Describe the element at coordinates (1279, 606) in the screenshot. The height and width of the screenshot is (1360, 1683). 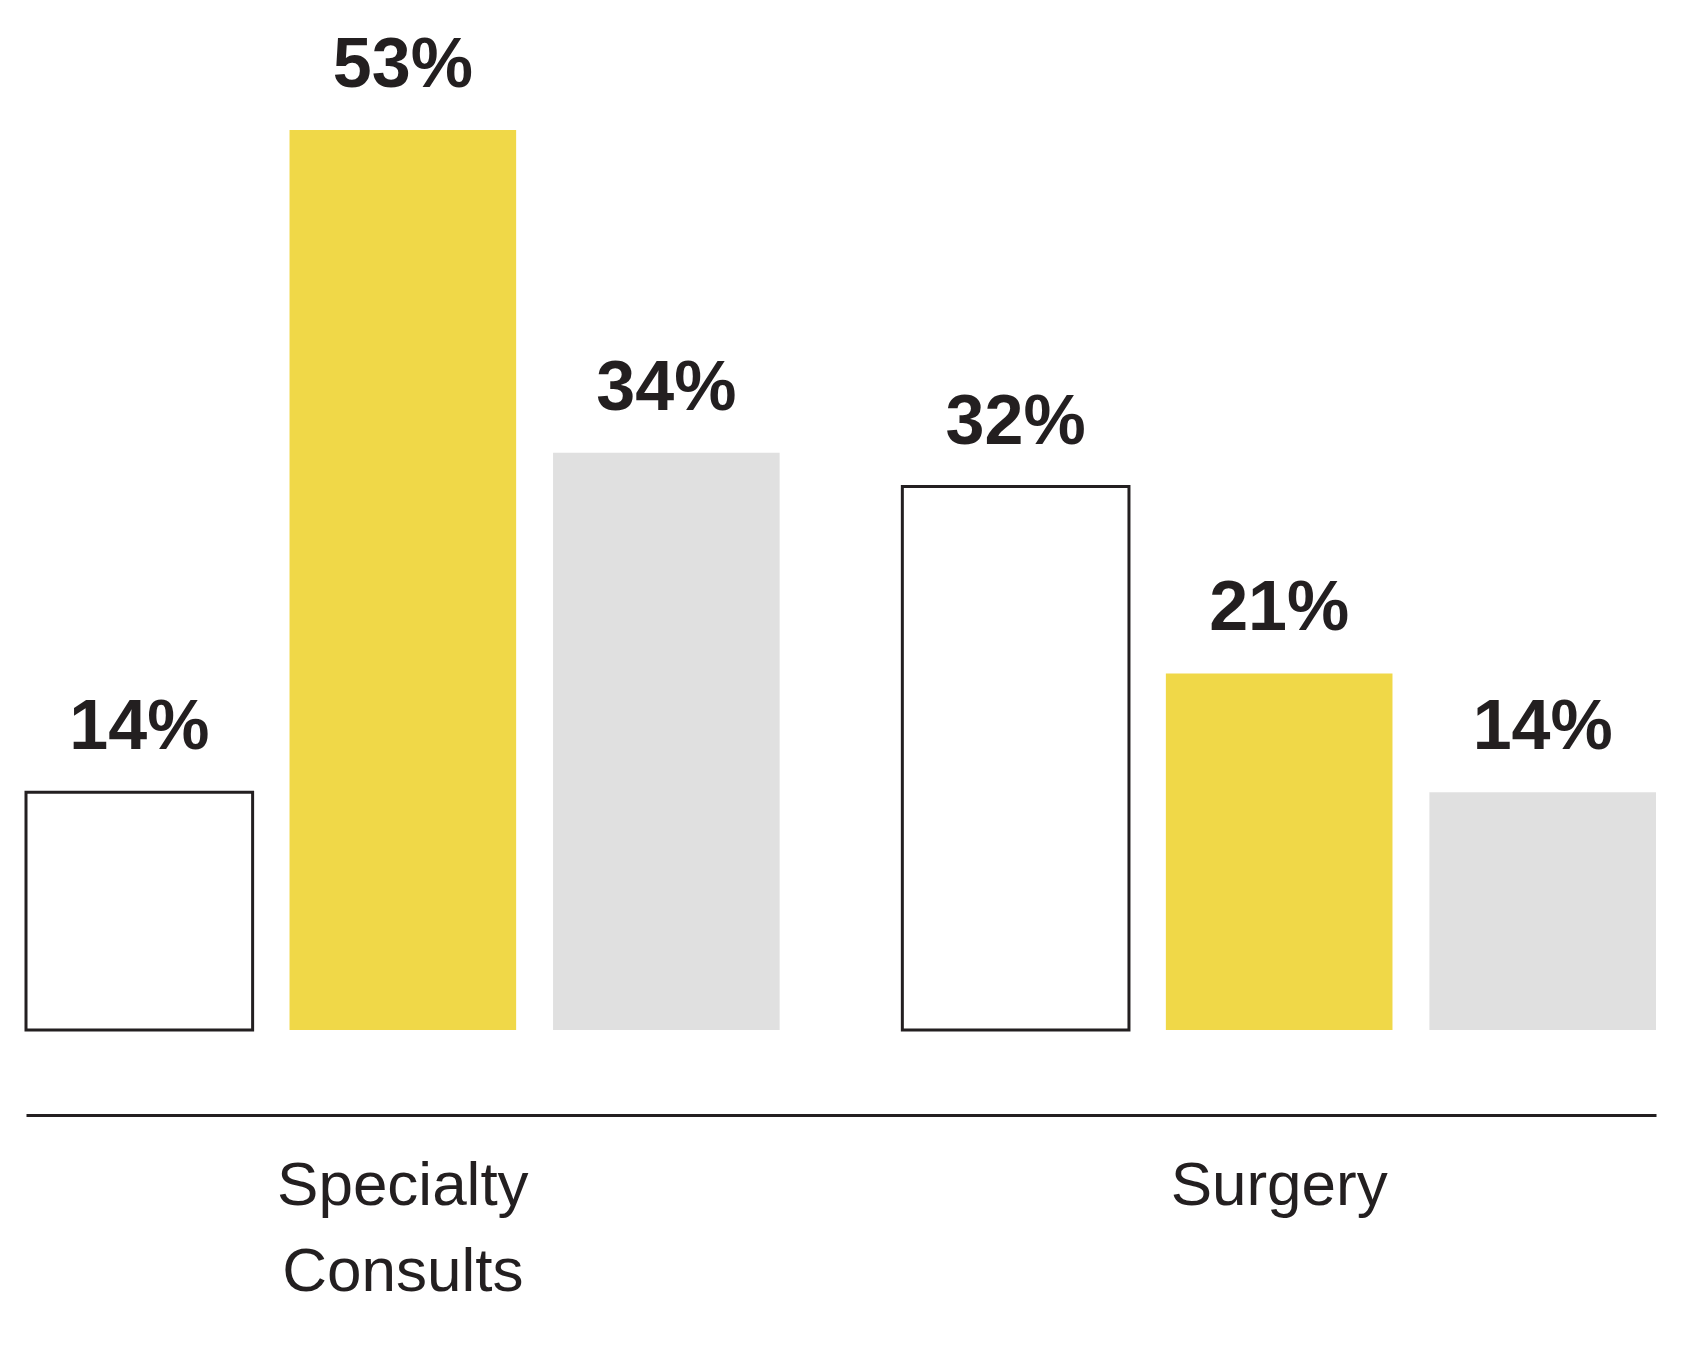
I see `data-label: 21%` at that location.